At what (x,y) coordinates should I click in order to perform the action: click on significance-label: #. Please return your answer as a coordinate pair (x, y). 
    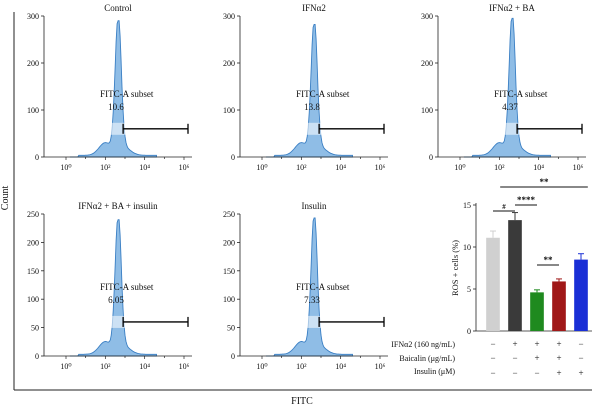
    Looking at the image, I should click on (504, 207).